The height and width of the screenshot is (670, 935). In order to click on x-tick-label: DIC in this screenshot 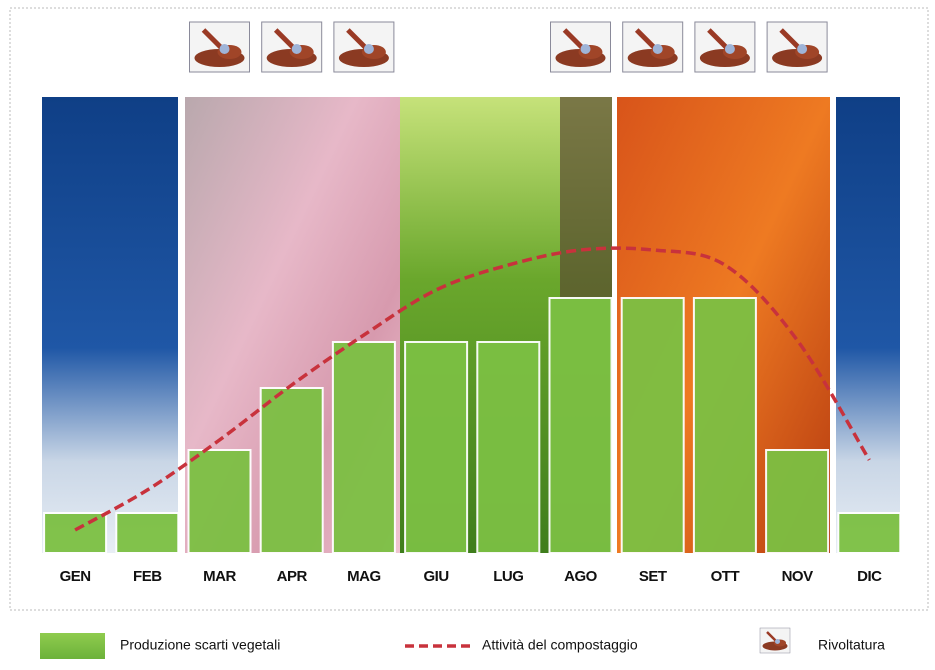, I will do `click(869, 576)`.